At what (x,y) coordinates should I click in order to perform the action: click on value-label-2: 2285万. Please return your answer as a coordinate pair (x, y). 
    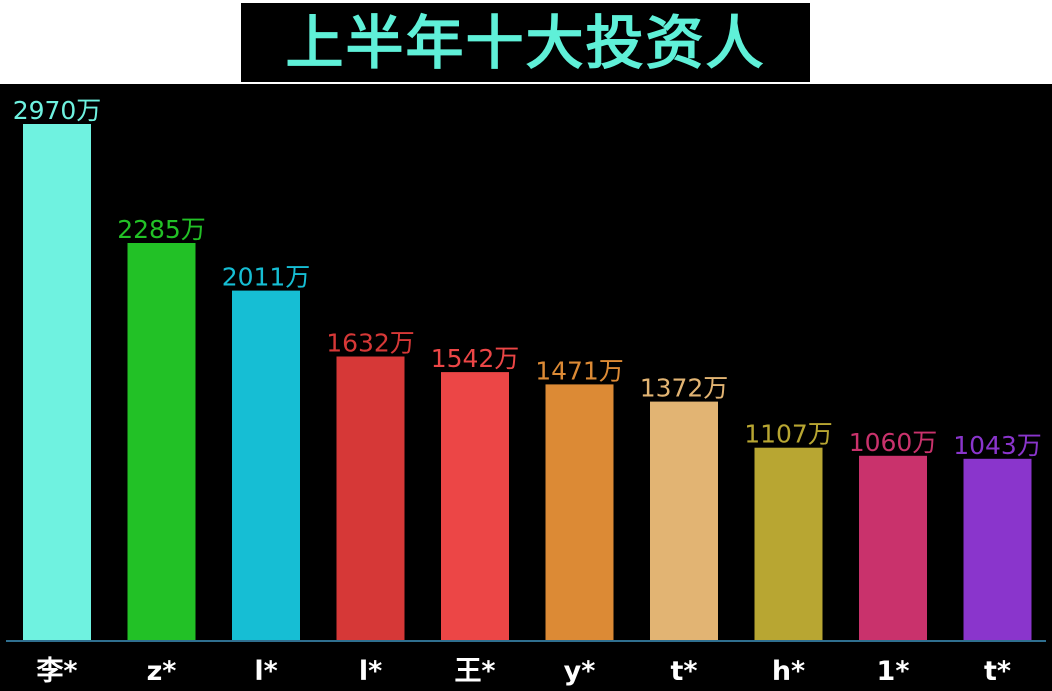
    Looking at the image, I should click on (161, 229).